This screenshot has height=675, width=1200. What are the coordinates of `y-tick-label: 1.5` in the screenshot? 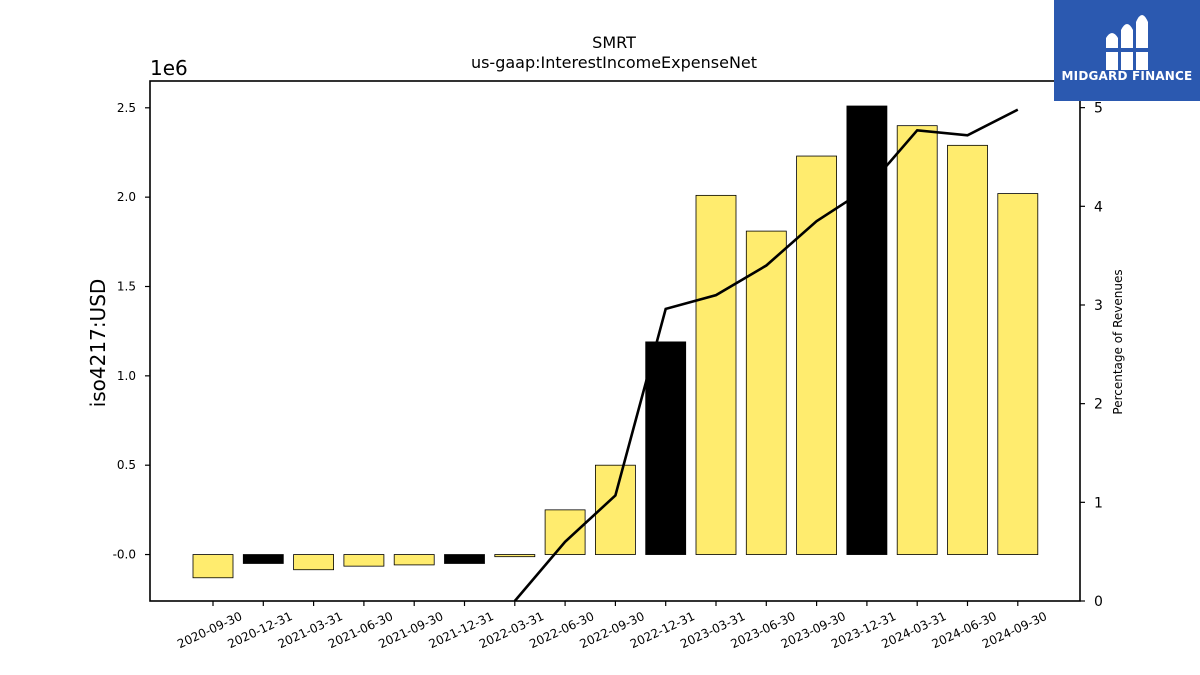 It's located at (126, 286).